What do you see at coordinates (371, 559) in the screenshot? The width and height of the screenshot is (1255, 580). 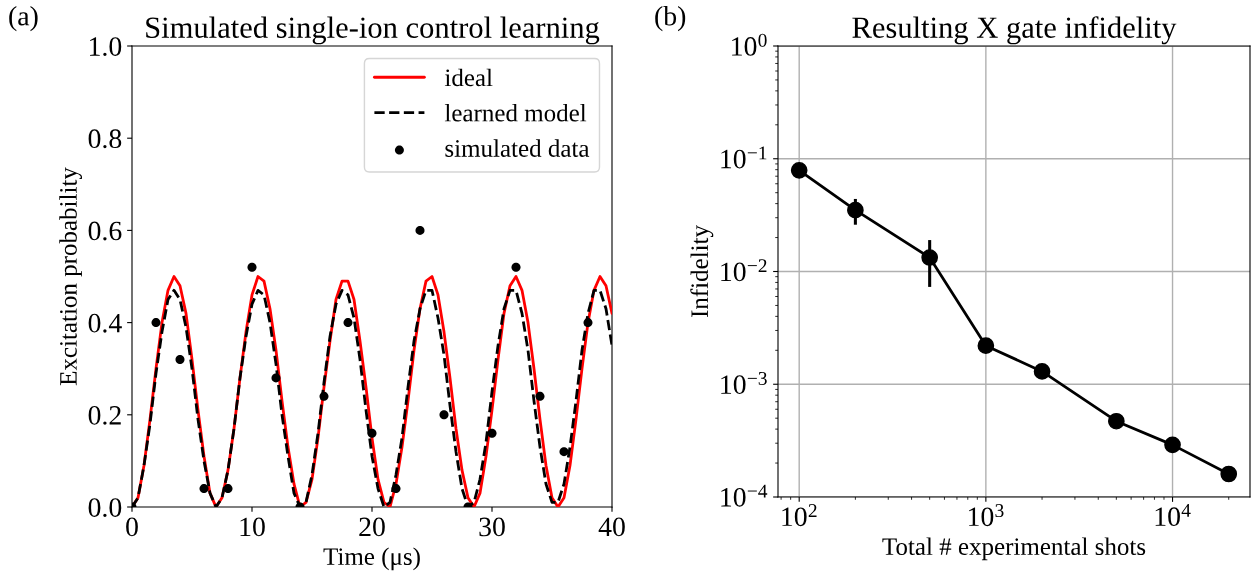 I see `x-axis-title: Time (μs)` at bounding box center [371, 559].